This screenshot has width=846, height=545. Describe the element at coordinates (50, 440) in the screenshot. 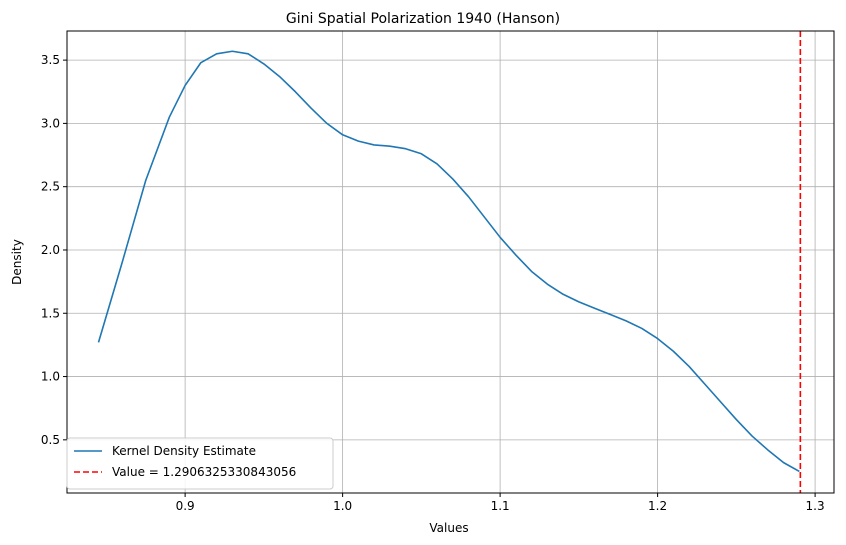

I see `y-tick-label: 0.5` at that location.